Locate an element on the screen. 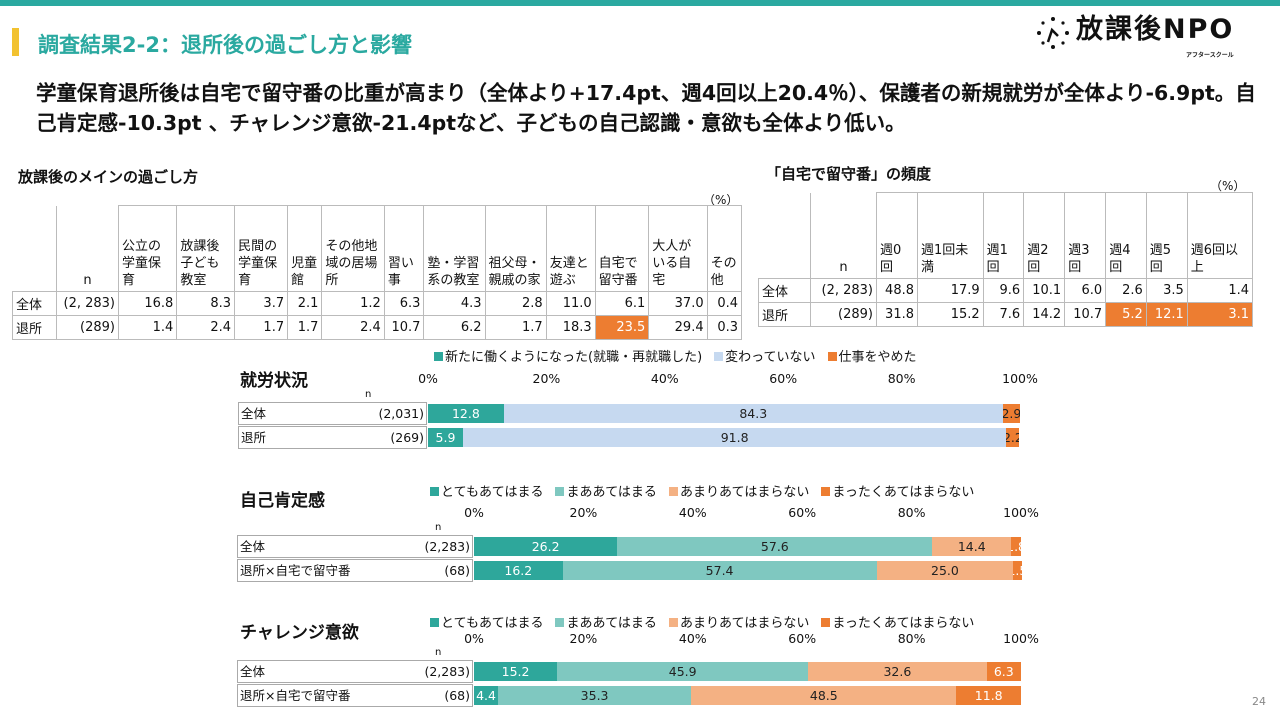  legend-item: 変わっていない is located at coordinates (765, 355).